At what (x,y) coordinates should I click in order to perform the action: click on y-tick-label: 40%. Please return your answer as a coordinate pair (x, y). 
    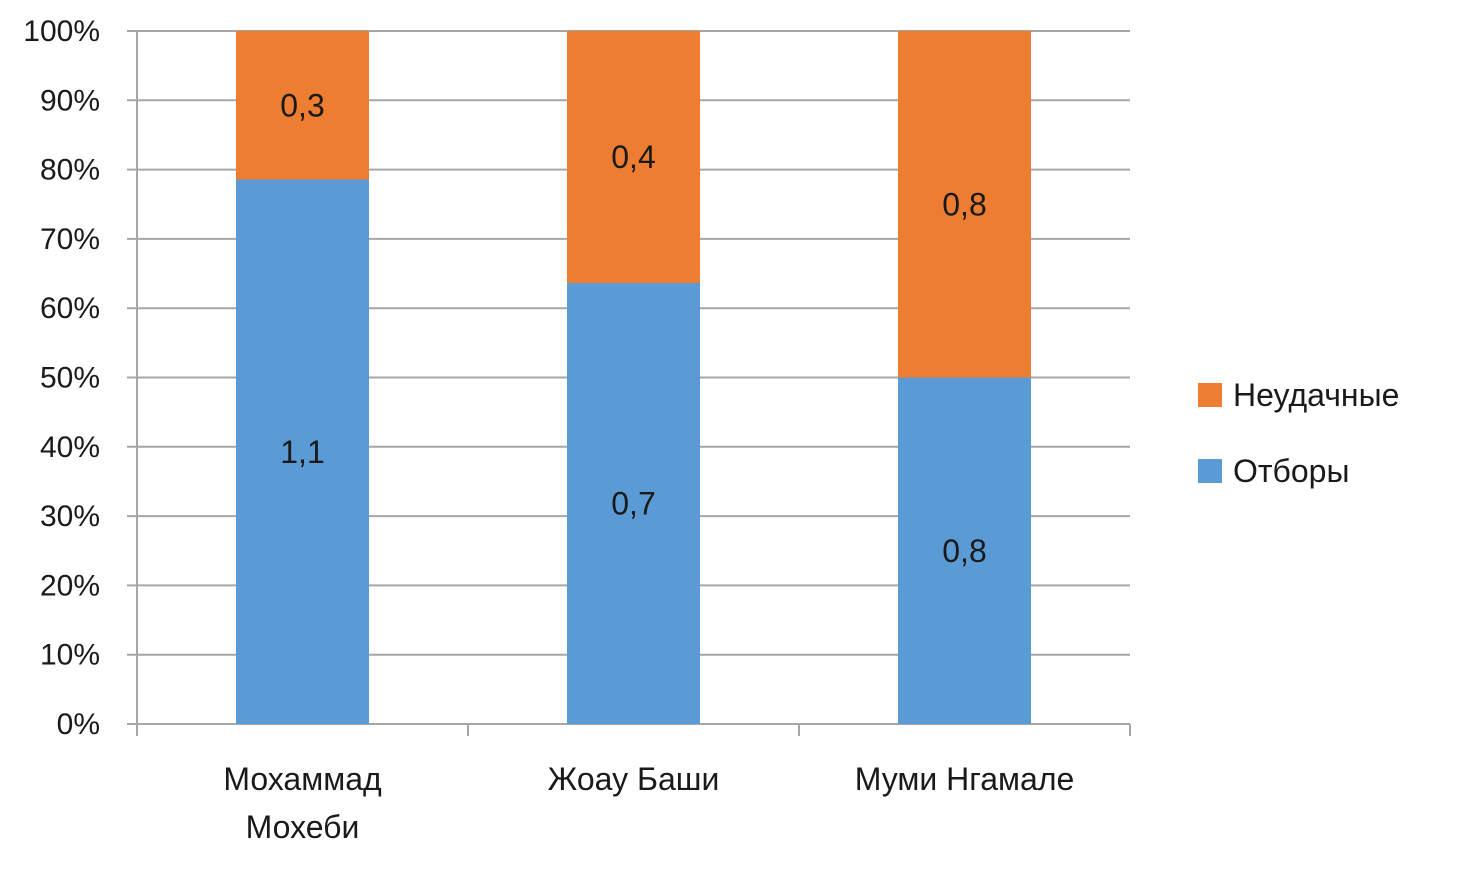
    Looking at the image, I should click on (70, 447).